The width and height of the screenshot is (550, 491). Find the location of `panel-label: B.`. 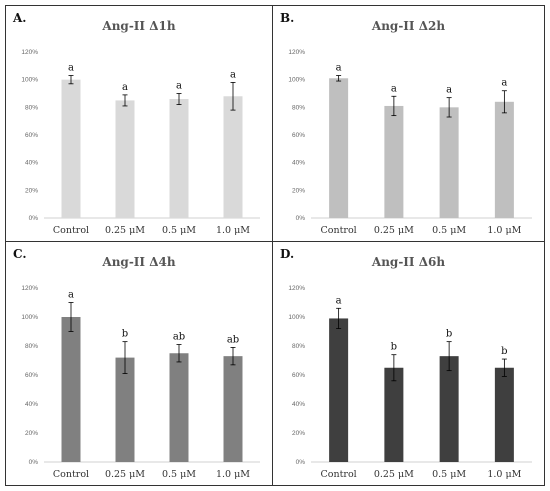

panel-label: B. is located at coordinates (287, 18).